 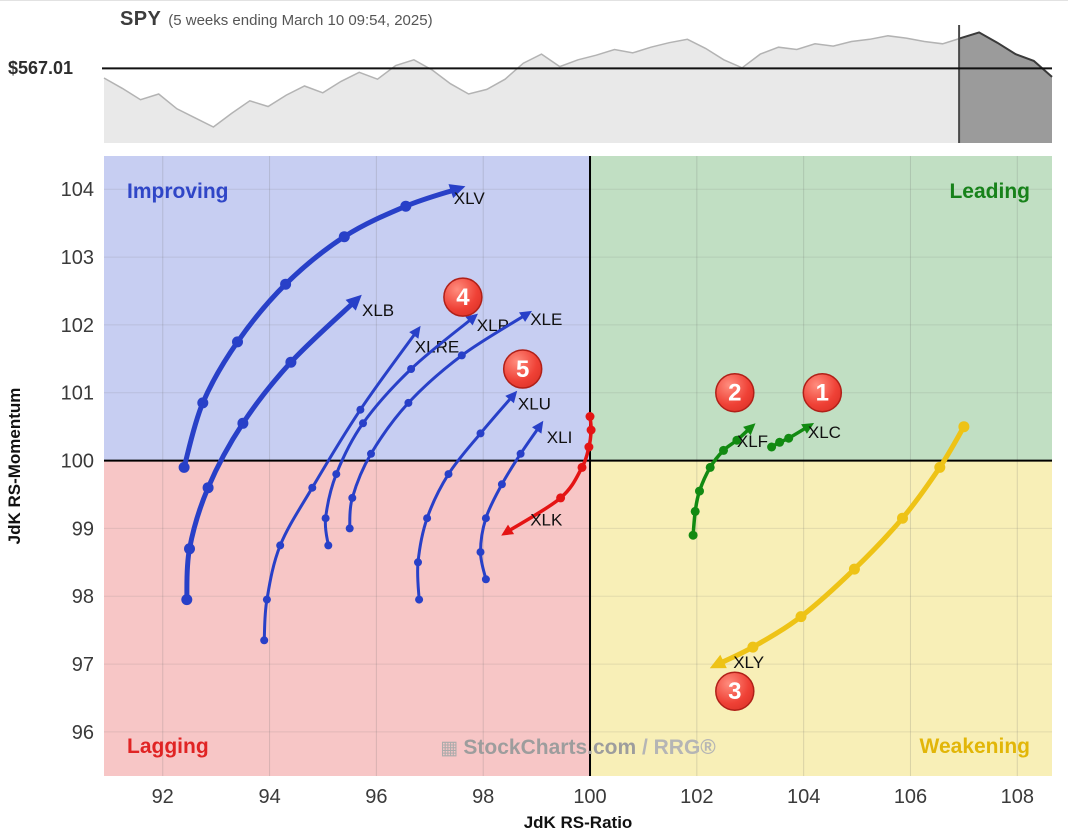 What do you see at coordinates (376, 797) in the screenshot?
I see `x-tick-label: 96` at bounding box center [376, 797].